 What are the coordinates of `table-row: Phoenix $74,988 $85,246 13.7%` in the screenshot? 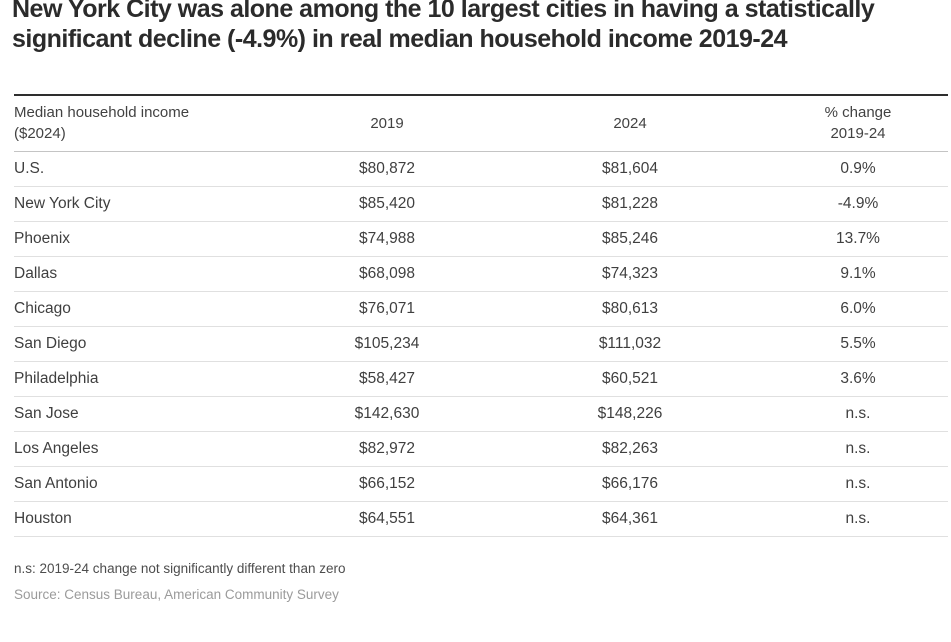 It's located at (481, 239).